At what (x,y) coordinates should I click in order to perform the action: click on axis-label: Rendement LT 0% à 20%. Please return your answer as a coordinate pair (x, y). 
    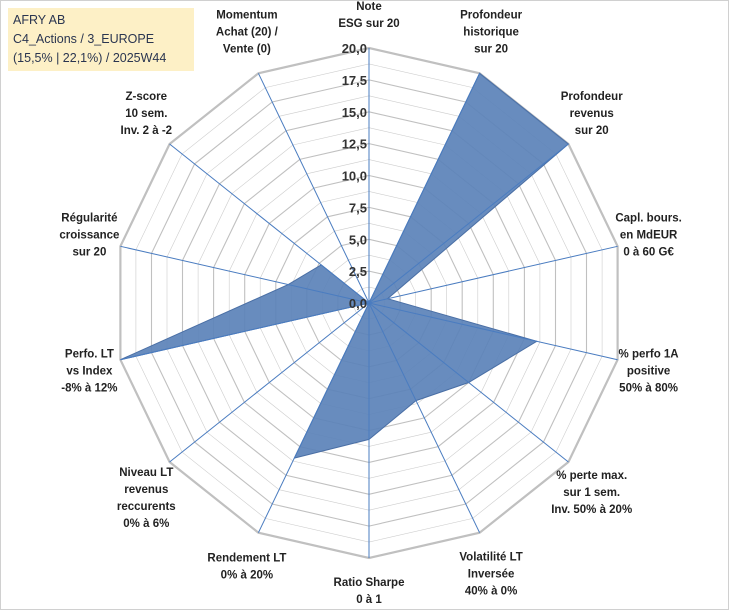
    Looking at the image, I should click on (246, 566).